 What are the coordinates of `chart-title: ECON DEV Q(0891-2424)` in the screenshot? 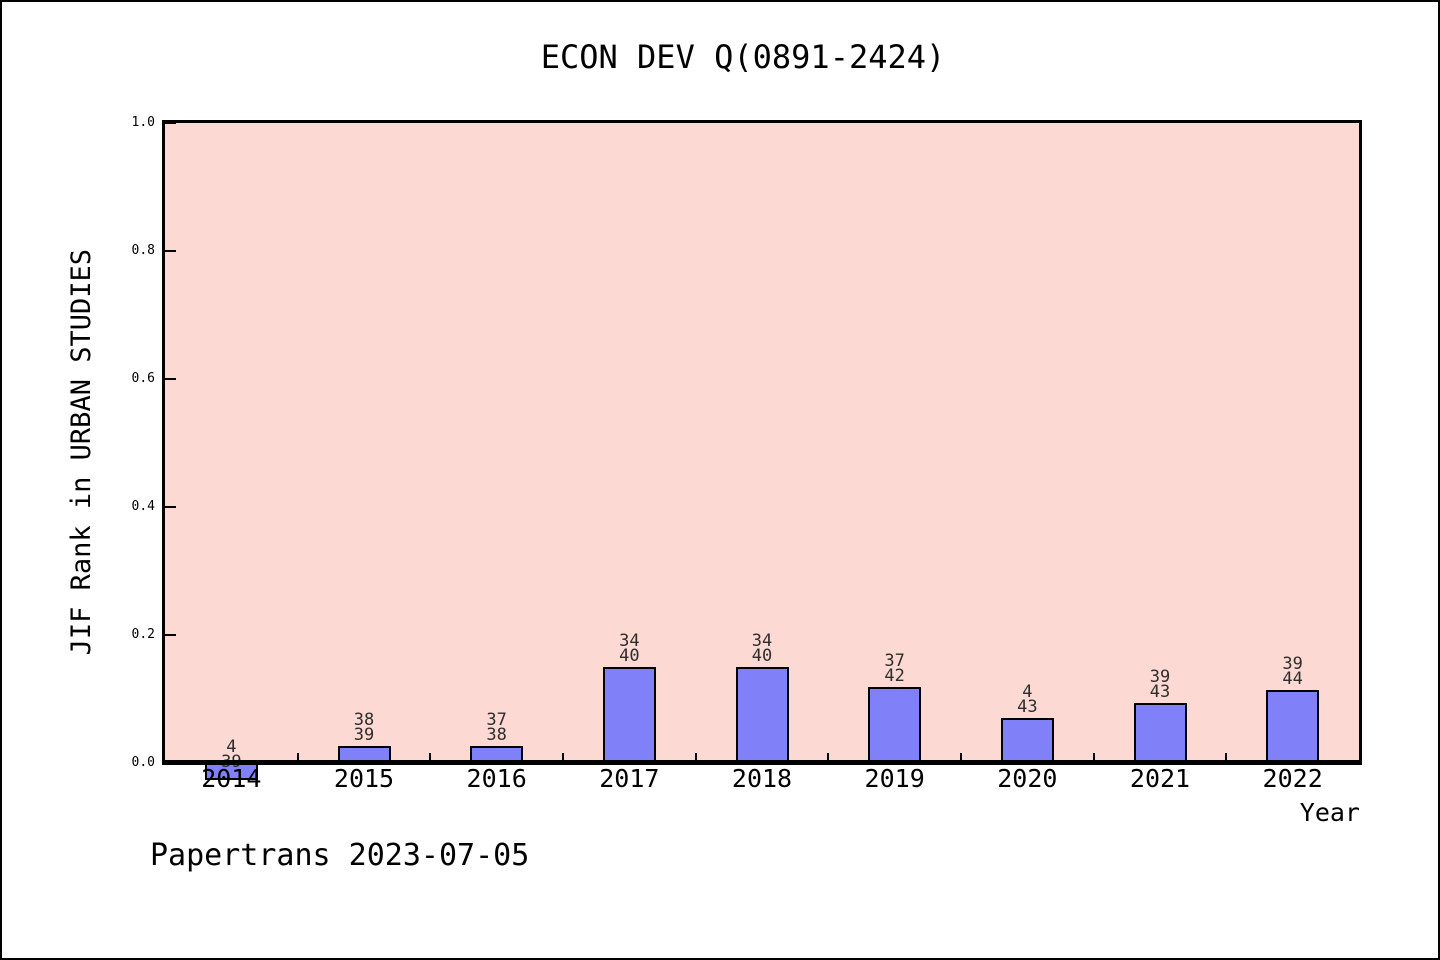 It's located at (743, 57).